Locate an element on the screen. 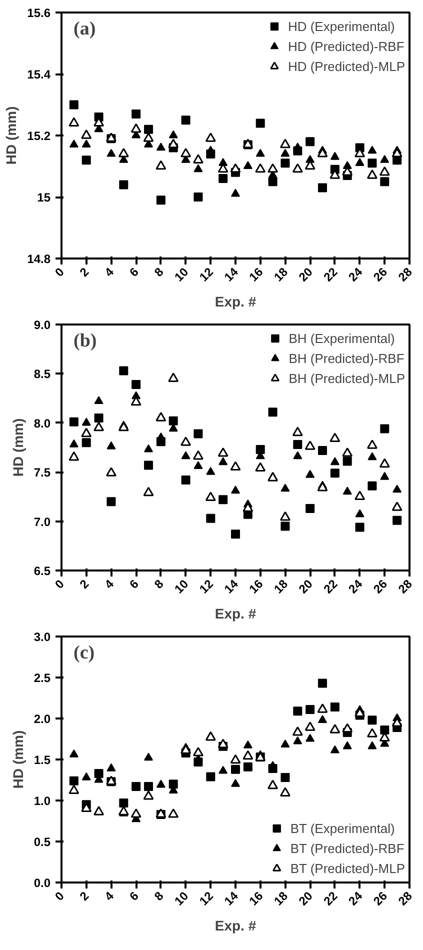 Image resolution: width=423 pixels, height=950 pixels. y-tick-label: 1.5 is located at coordinates (42, 760).